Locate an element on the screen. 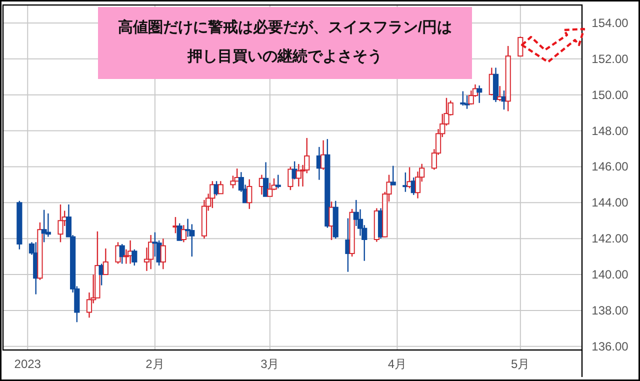 The height and width of the screenshot is (381, 640). y-tick-label: 136.00 is located at coordinates (610, 346).